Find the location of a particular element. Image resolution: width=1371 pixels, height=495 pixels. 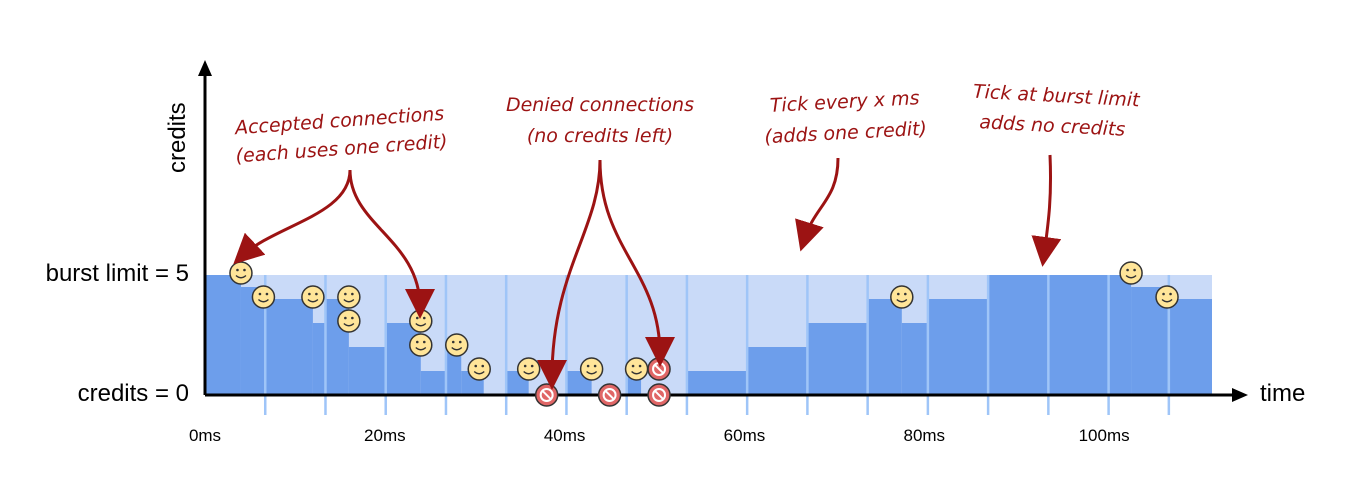

annotation-denied-line2: (no credits left) is located at coordinates (600, 136).